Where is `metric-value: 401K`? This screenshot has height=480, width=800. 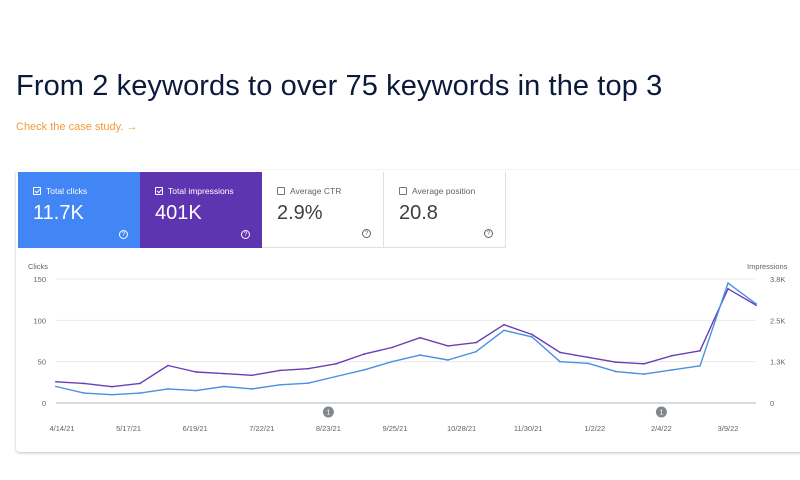 metric-value: 401K is located at coordinates (178, 213).